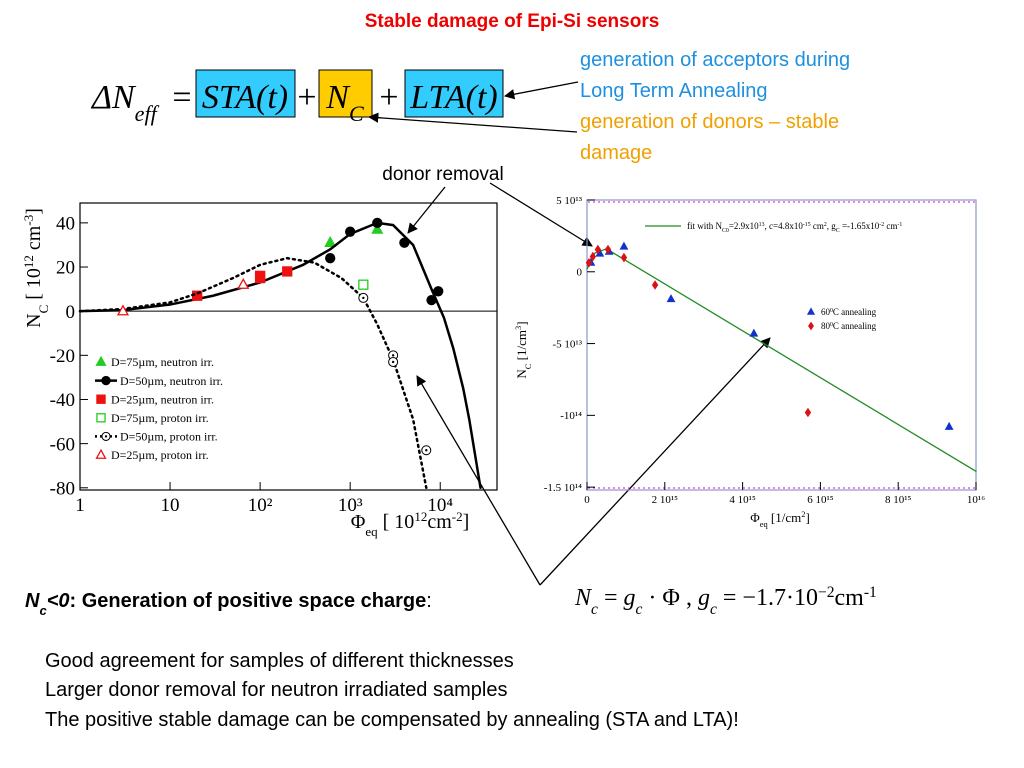 This screenshot has height=768, width=1024. Describe the element at coordinates (674, 91) in the screenshot. I see `annotation: Long Term Annealing` at that location.